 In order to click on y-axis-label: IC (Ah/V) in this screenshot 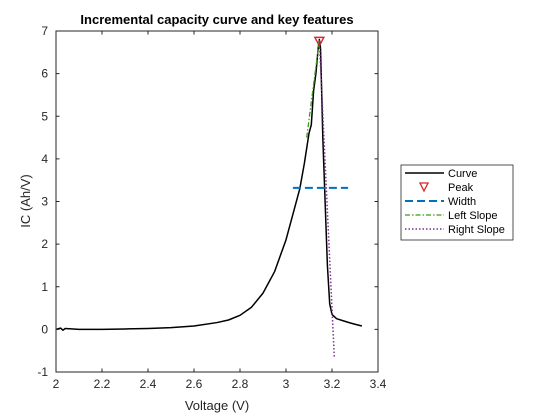, I will do `click(25, 200)`.